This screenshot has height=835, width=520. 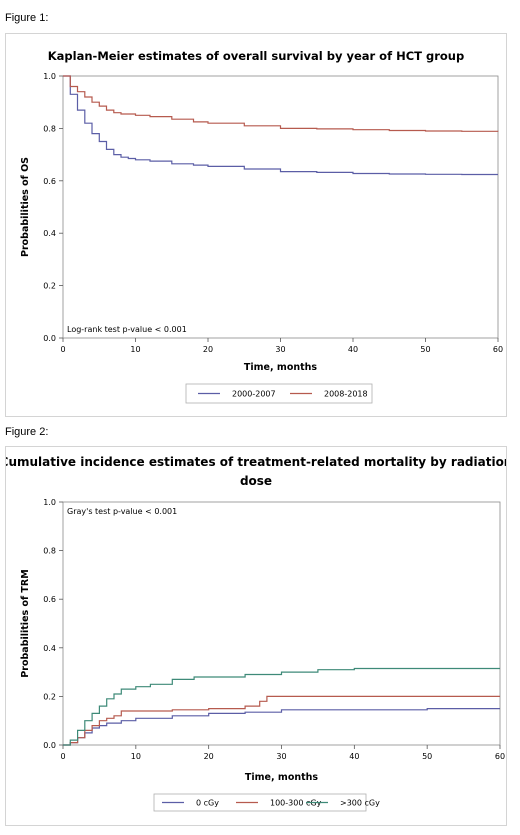 I want to click on figure-2-label: Figure 2:, so click(x=27, y=432).